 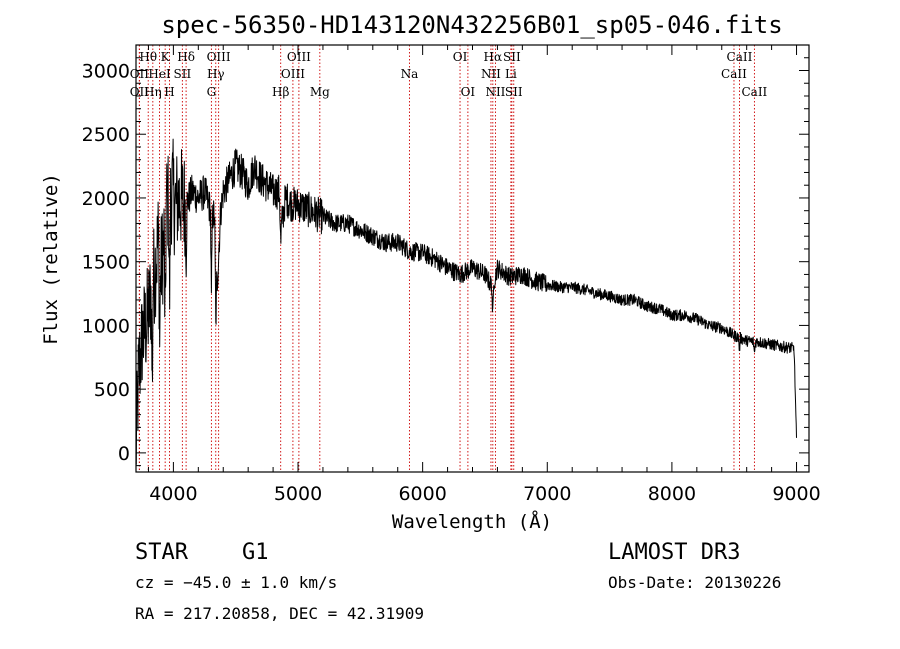 I want to click on spectral-line-label: Li, so click(x=511, y=74).